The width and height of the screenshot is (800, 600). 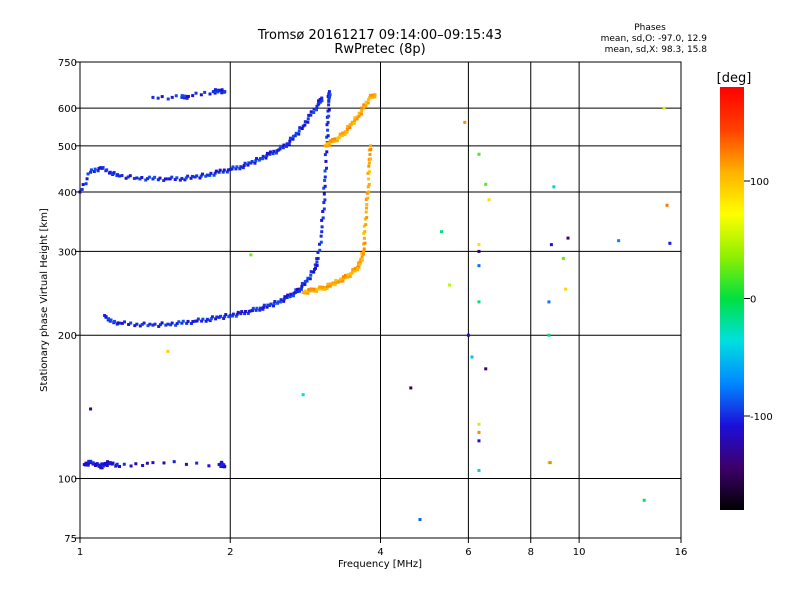 What do you see at coordinates (380, 564) in the screenshot?
I see `x-axis-label: Frequency [MHz]` at bounding box center [380, 564].